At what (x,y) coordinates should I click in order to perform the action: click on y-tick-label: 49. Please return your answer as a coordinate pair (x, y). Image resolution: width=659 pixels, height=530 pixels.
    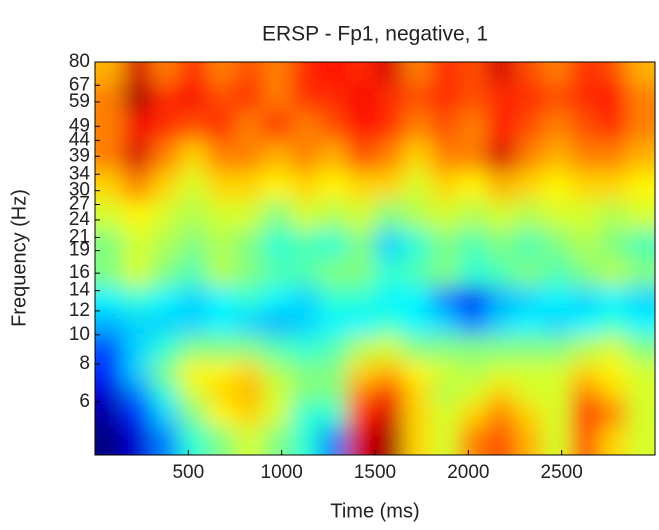
    Looking at the image, I should click on (79, 125).